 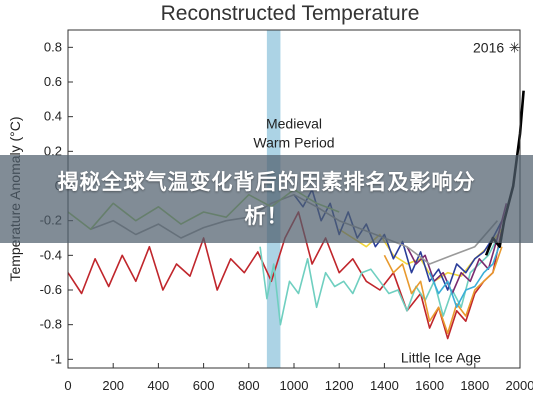 What do you see at coordinates (113, 385) in the screenshot?
I see `x-tick-label: 200` at bounding box center [113, 385].